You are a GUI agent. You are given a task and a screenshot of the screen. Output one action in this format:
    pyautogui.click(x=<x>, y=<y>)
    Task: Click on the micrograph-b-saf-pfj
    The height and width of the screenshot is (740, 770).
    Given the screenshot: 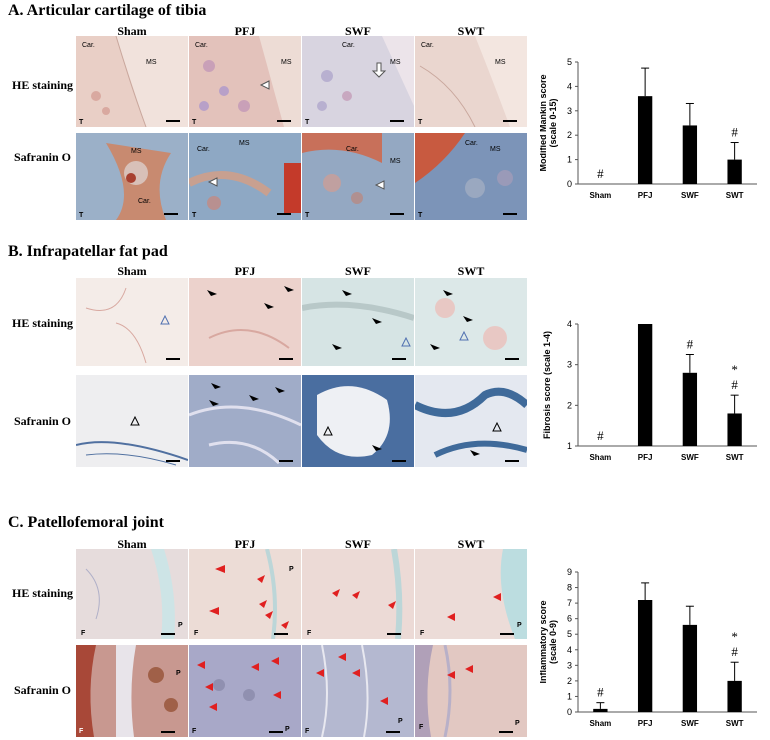 What is the action you would take?
    pyautogui.click(x=245, y=421)
    